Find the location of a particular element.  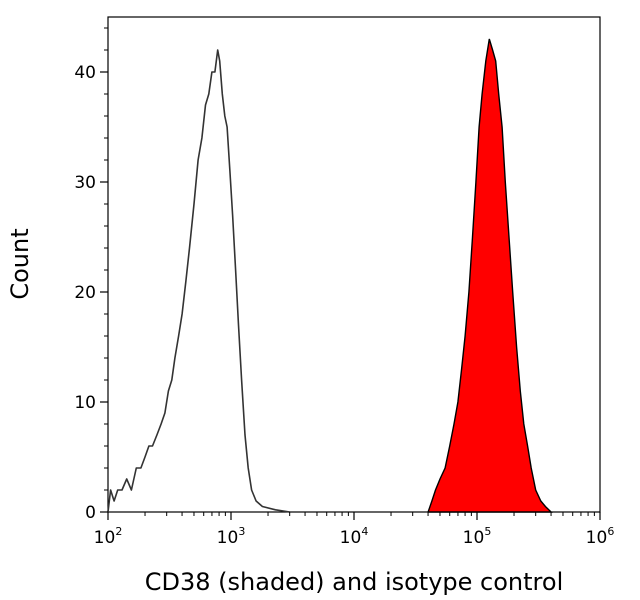

x-tick-label: 10³ is located at coordinates (231, 536).